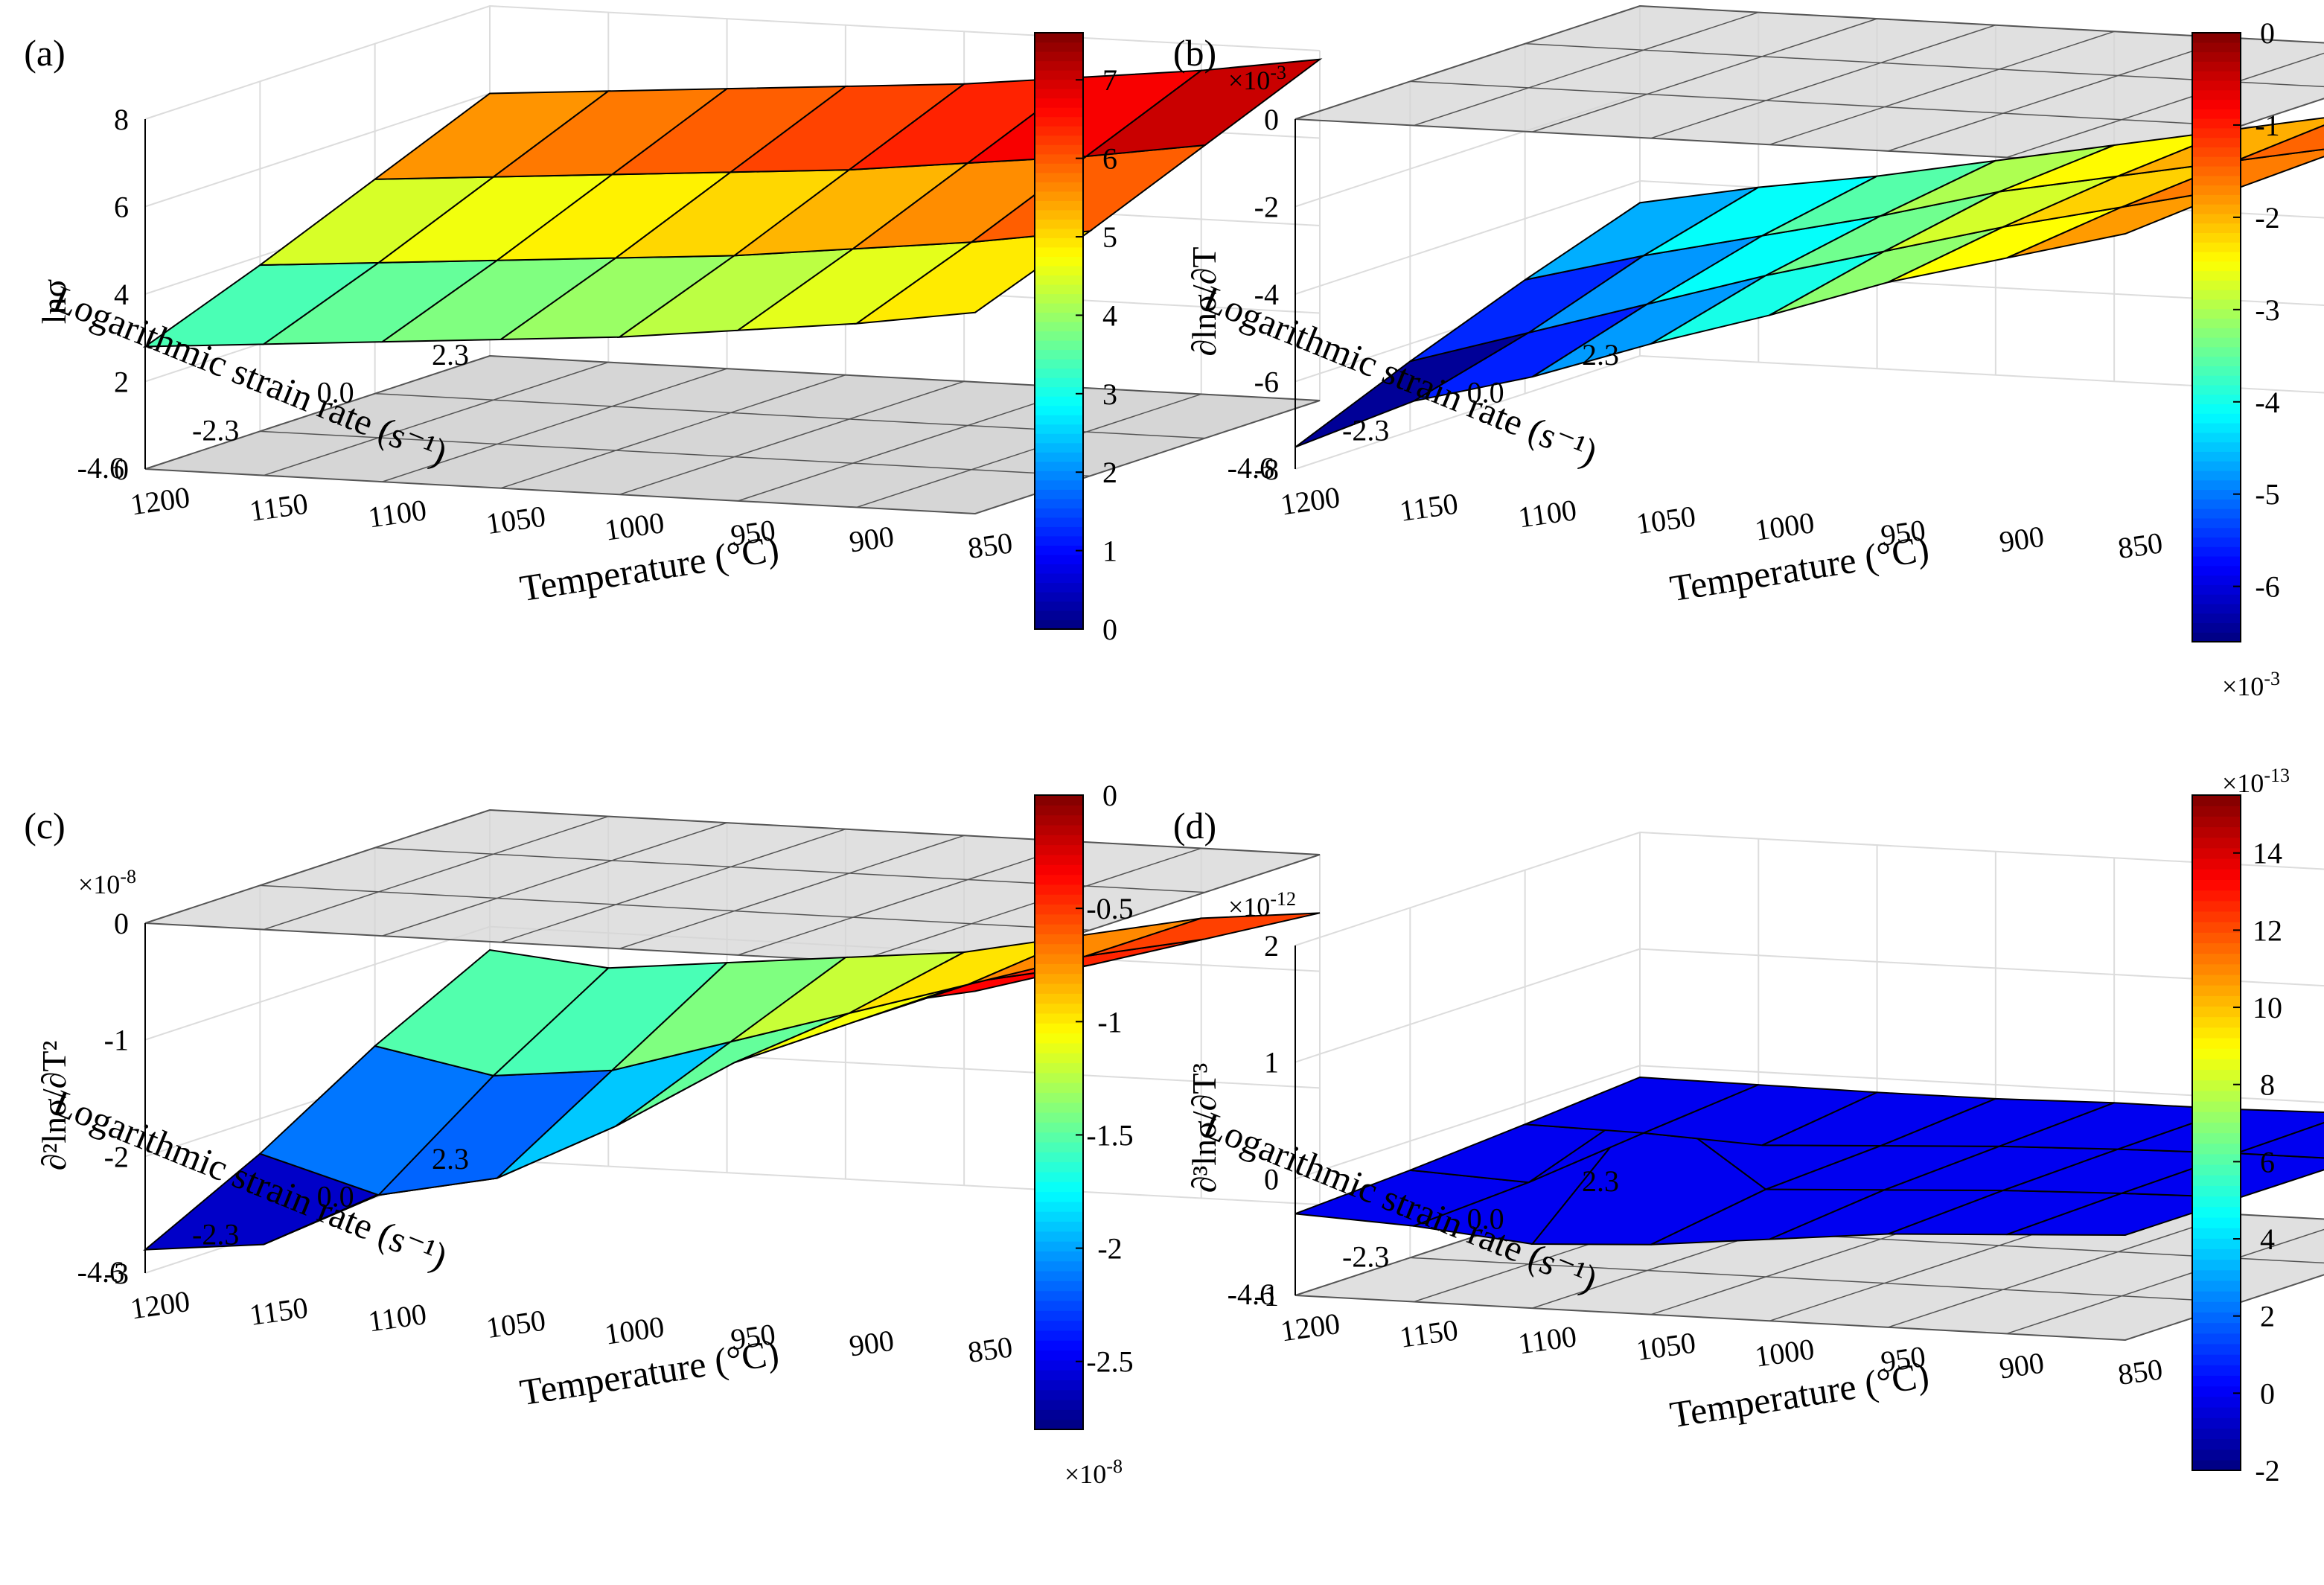 Image resolution: width=2324 pixels, height=1585 pixels. What do you see at coordinates (1266, 1296) in the screenshot?
I see `z-tick-label: -1` at bounding box center [1266, 1296].